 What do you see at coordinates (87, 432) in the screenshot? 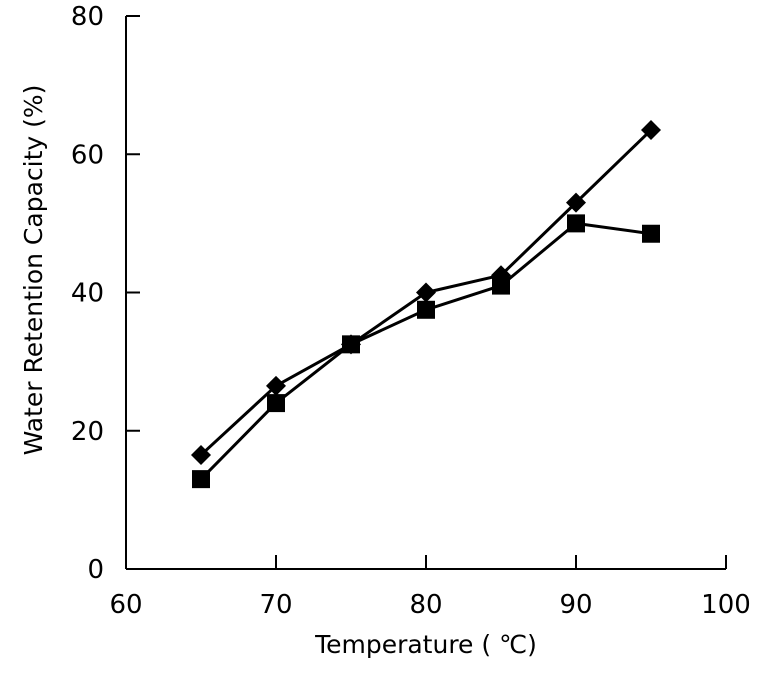
I see `y-tick-label: 20` at bounding box center [87, 432].